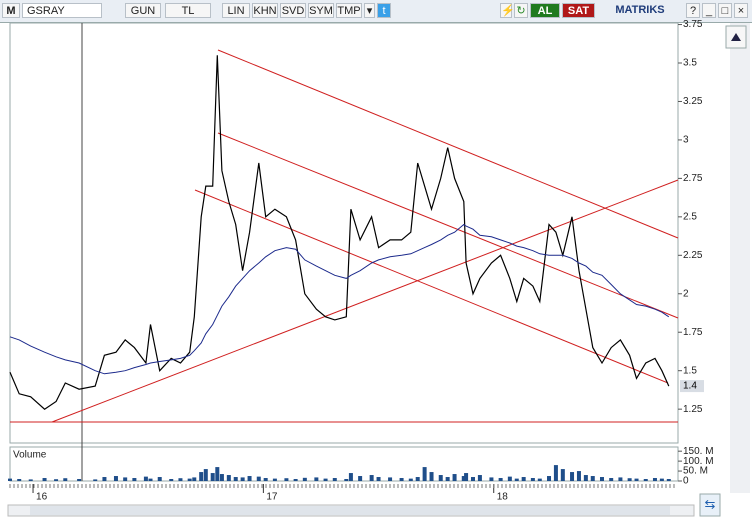 This screenshot has width=752, height=522. What do you see at coordinates (188, 10) in the screenshot?
I see `toolbar-button: TL` at bounding box center [188, 10].